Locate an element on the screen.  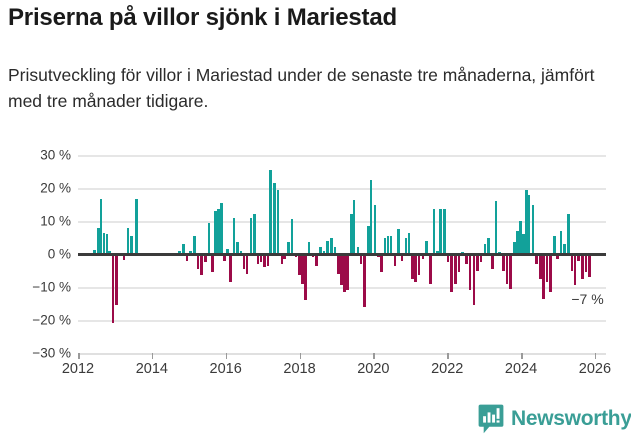
y-axis-tick-label: −20 % is located at coordinates (51, 320).